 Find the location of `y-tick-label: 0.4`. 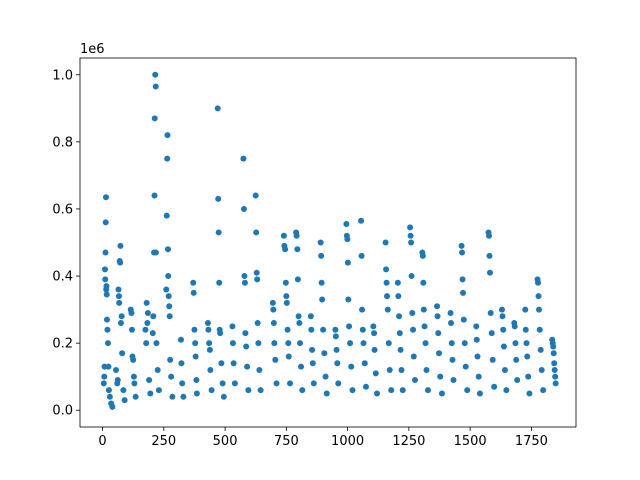

y-tick-label: 0.4 is located at coordinates (62, 277).